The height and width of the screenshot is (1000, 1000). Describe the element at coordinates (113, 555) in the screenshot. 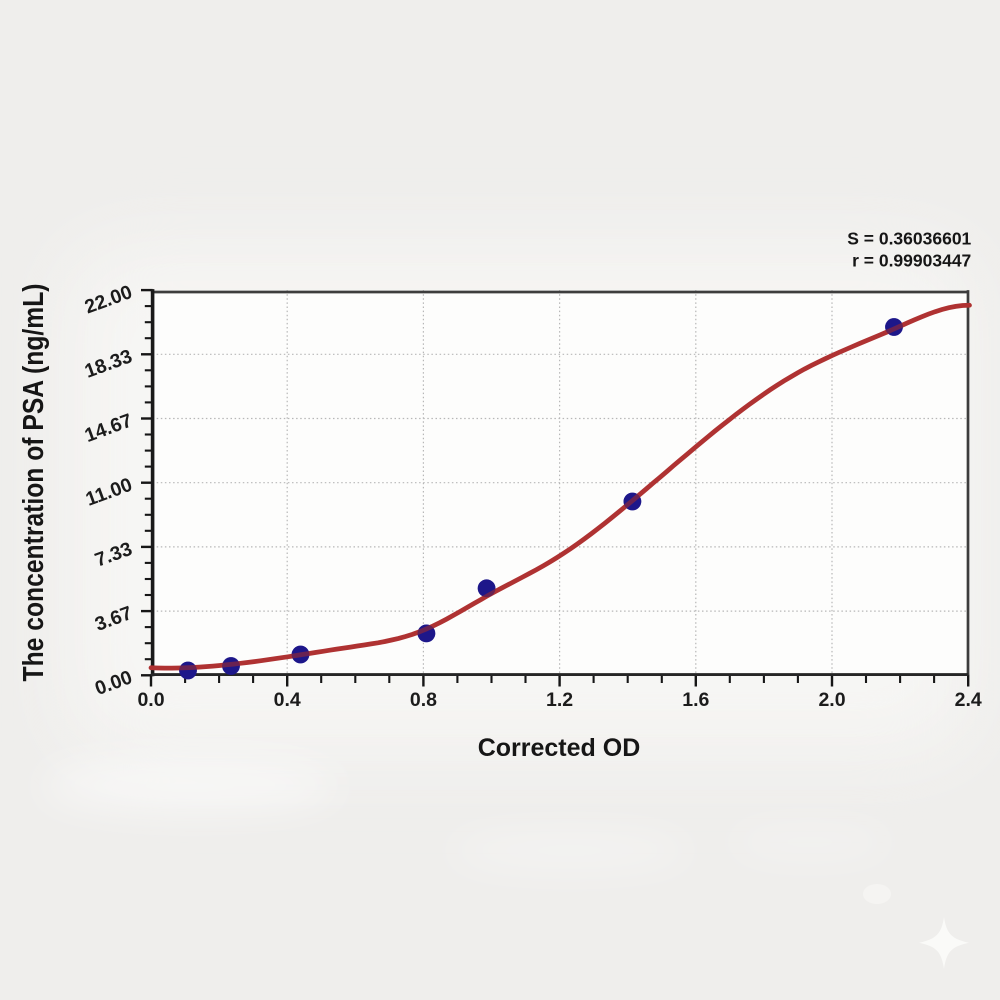

I see `svg-text: 7.33` at that location.